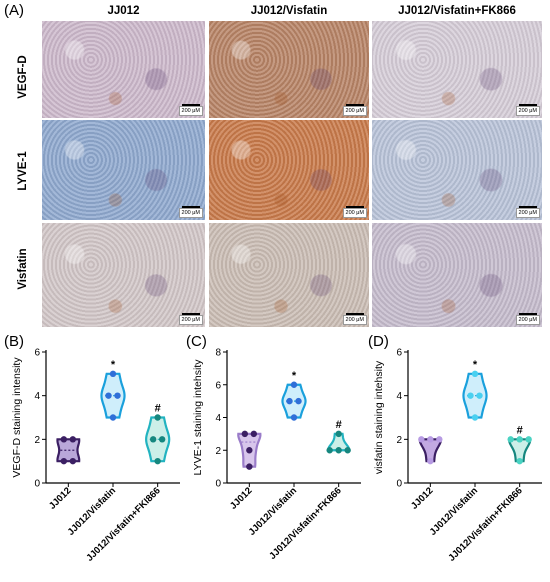 The height and width of the screenshot is (582, 550). What do you see at coordinates (123, 275) in the screenshot?
I see `micrograph-visfatin-jj012: 200 μM` at bounding box center [123, 275].